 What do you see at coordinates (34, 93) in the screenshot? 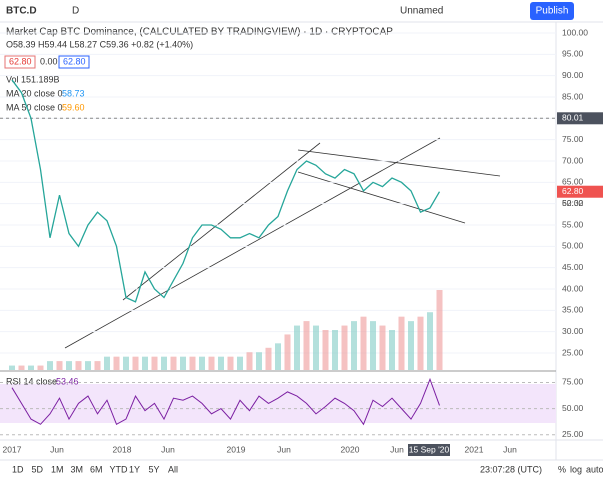
I see `ma20-label: MA 20 close 0` at bounding box center [34, 93].